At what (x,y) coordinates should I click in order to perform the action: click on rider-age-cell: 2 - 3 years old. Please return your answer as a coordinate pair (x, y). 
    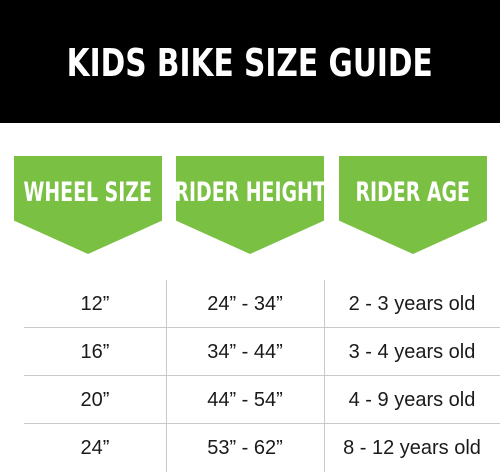
    Looking at the image, I should click on (412, 303).